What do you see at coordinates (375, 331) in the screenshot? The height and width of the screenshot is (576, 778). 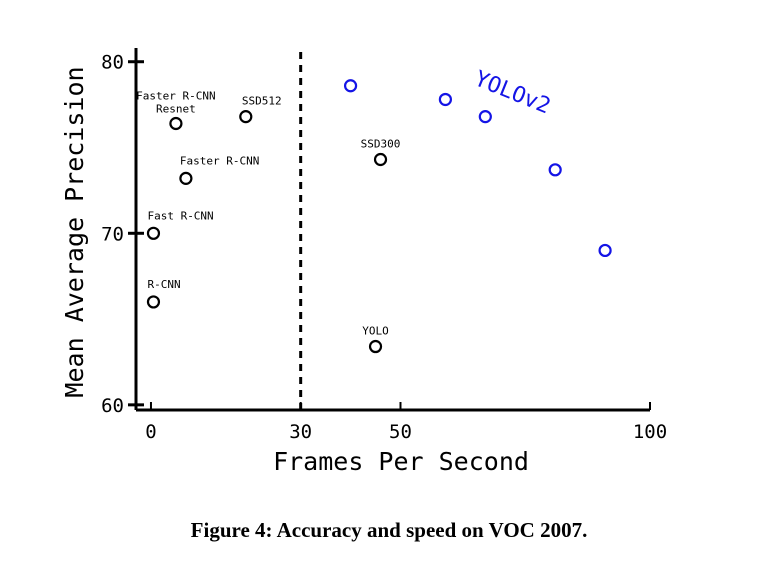 I see `point-label: YOLO` at bounding box center [375, 331].